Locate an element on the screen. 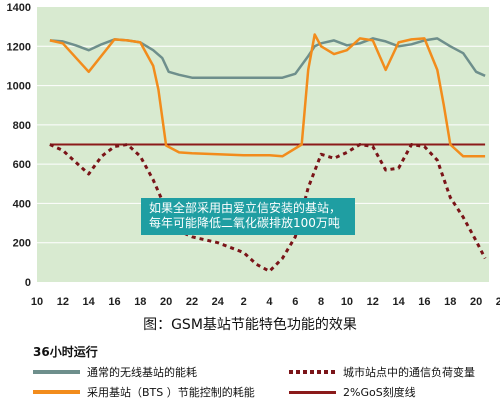  legend-label-normal-energy: 通常的无线基站的能耗 is located at coordinates (142, 372).